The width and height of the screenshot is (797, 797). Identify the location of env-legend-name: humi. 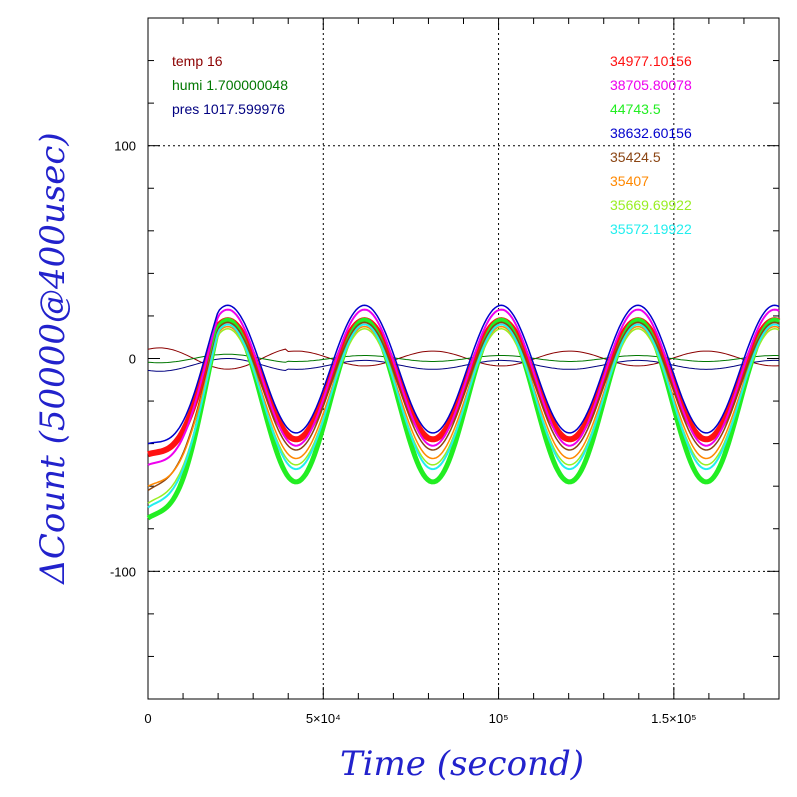
(189, 85).